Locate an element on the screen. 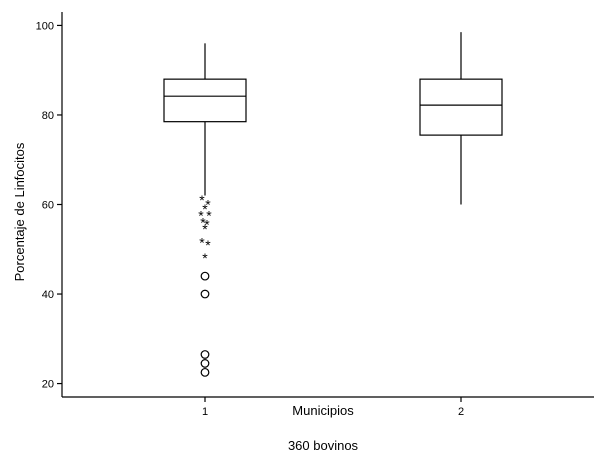 This screenshot has width=605, height=461. y-tick-label: 60 is located at coordinates (48, 206).